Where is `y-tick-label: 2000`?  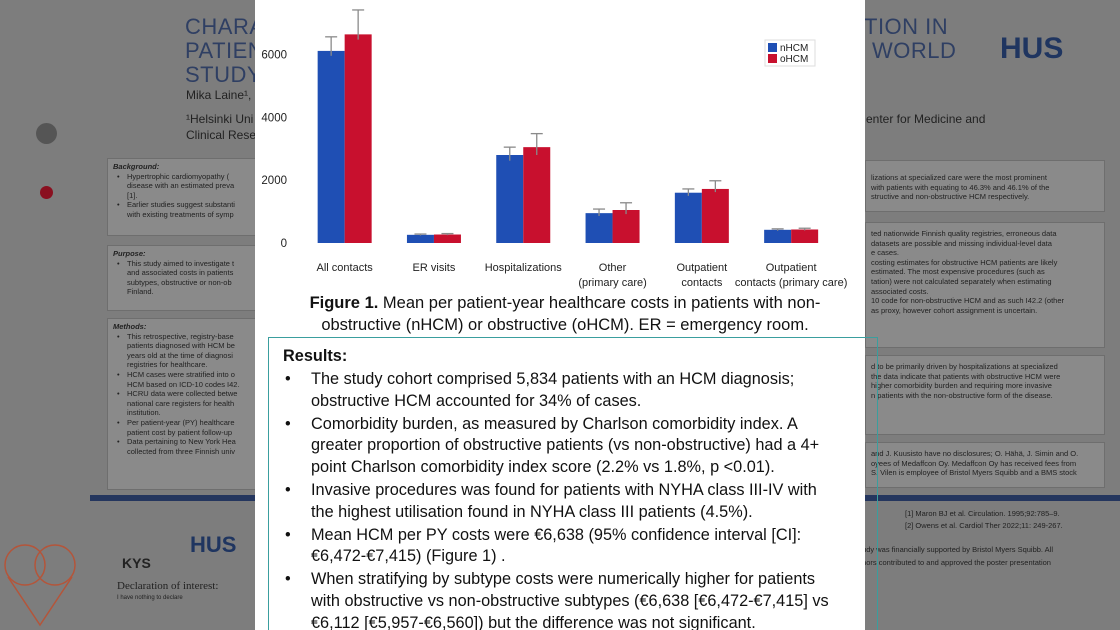
y-tick-label: 2000 is located at coordinates (274, 181).